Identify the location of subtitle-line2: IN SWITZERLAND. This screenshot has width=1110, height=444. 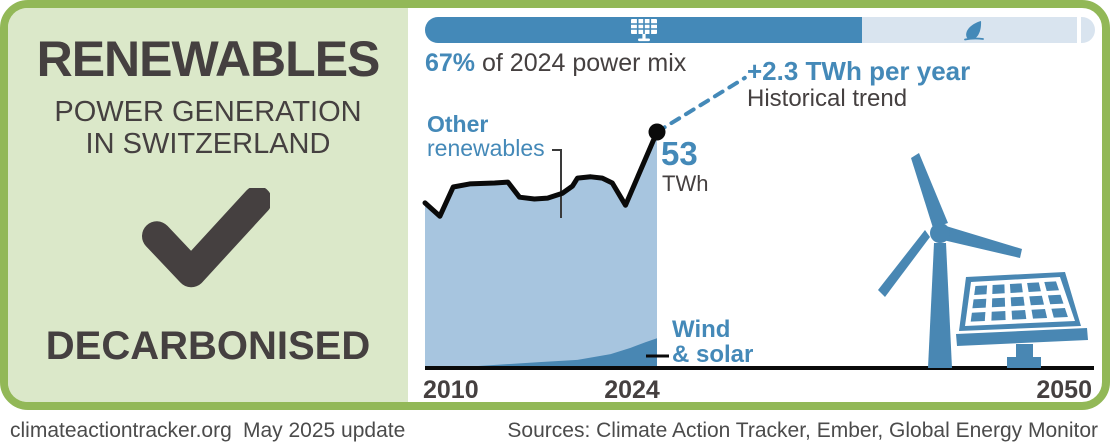
(208, 144).